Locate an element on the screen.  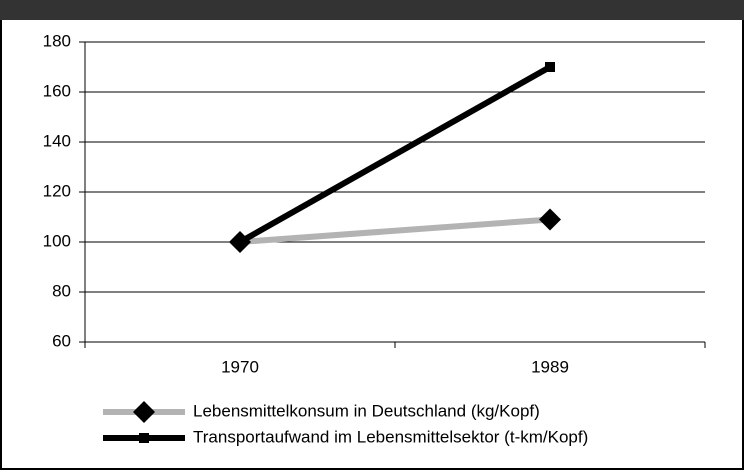
x-tick-label: 1970 is located at coordinates (240, 366).